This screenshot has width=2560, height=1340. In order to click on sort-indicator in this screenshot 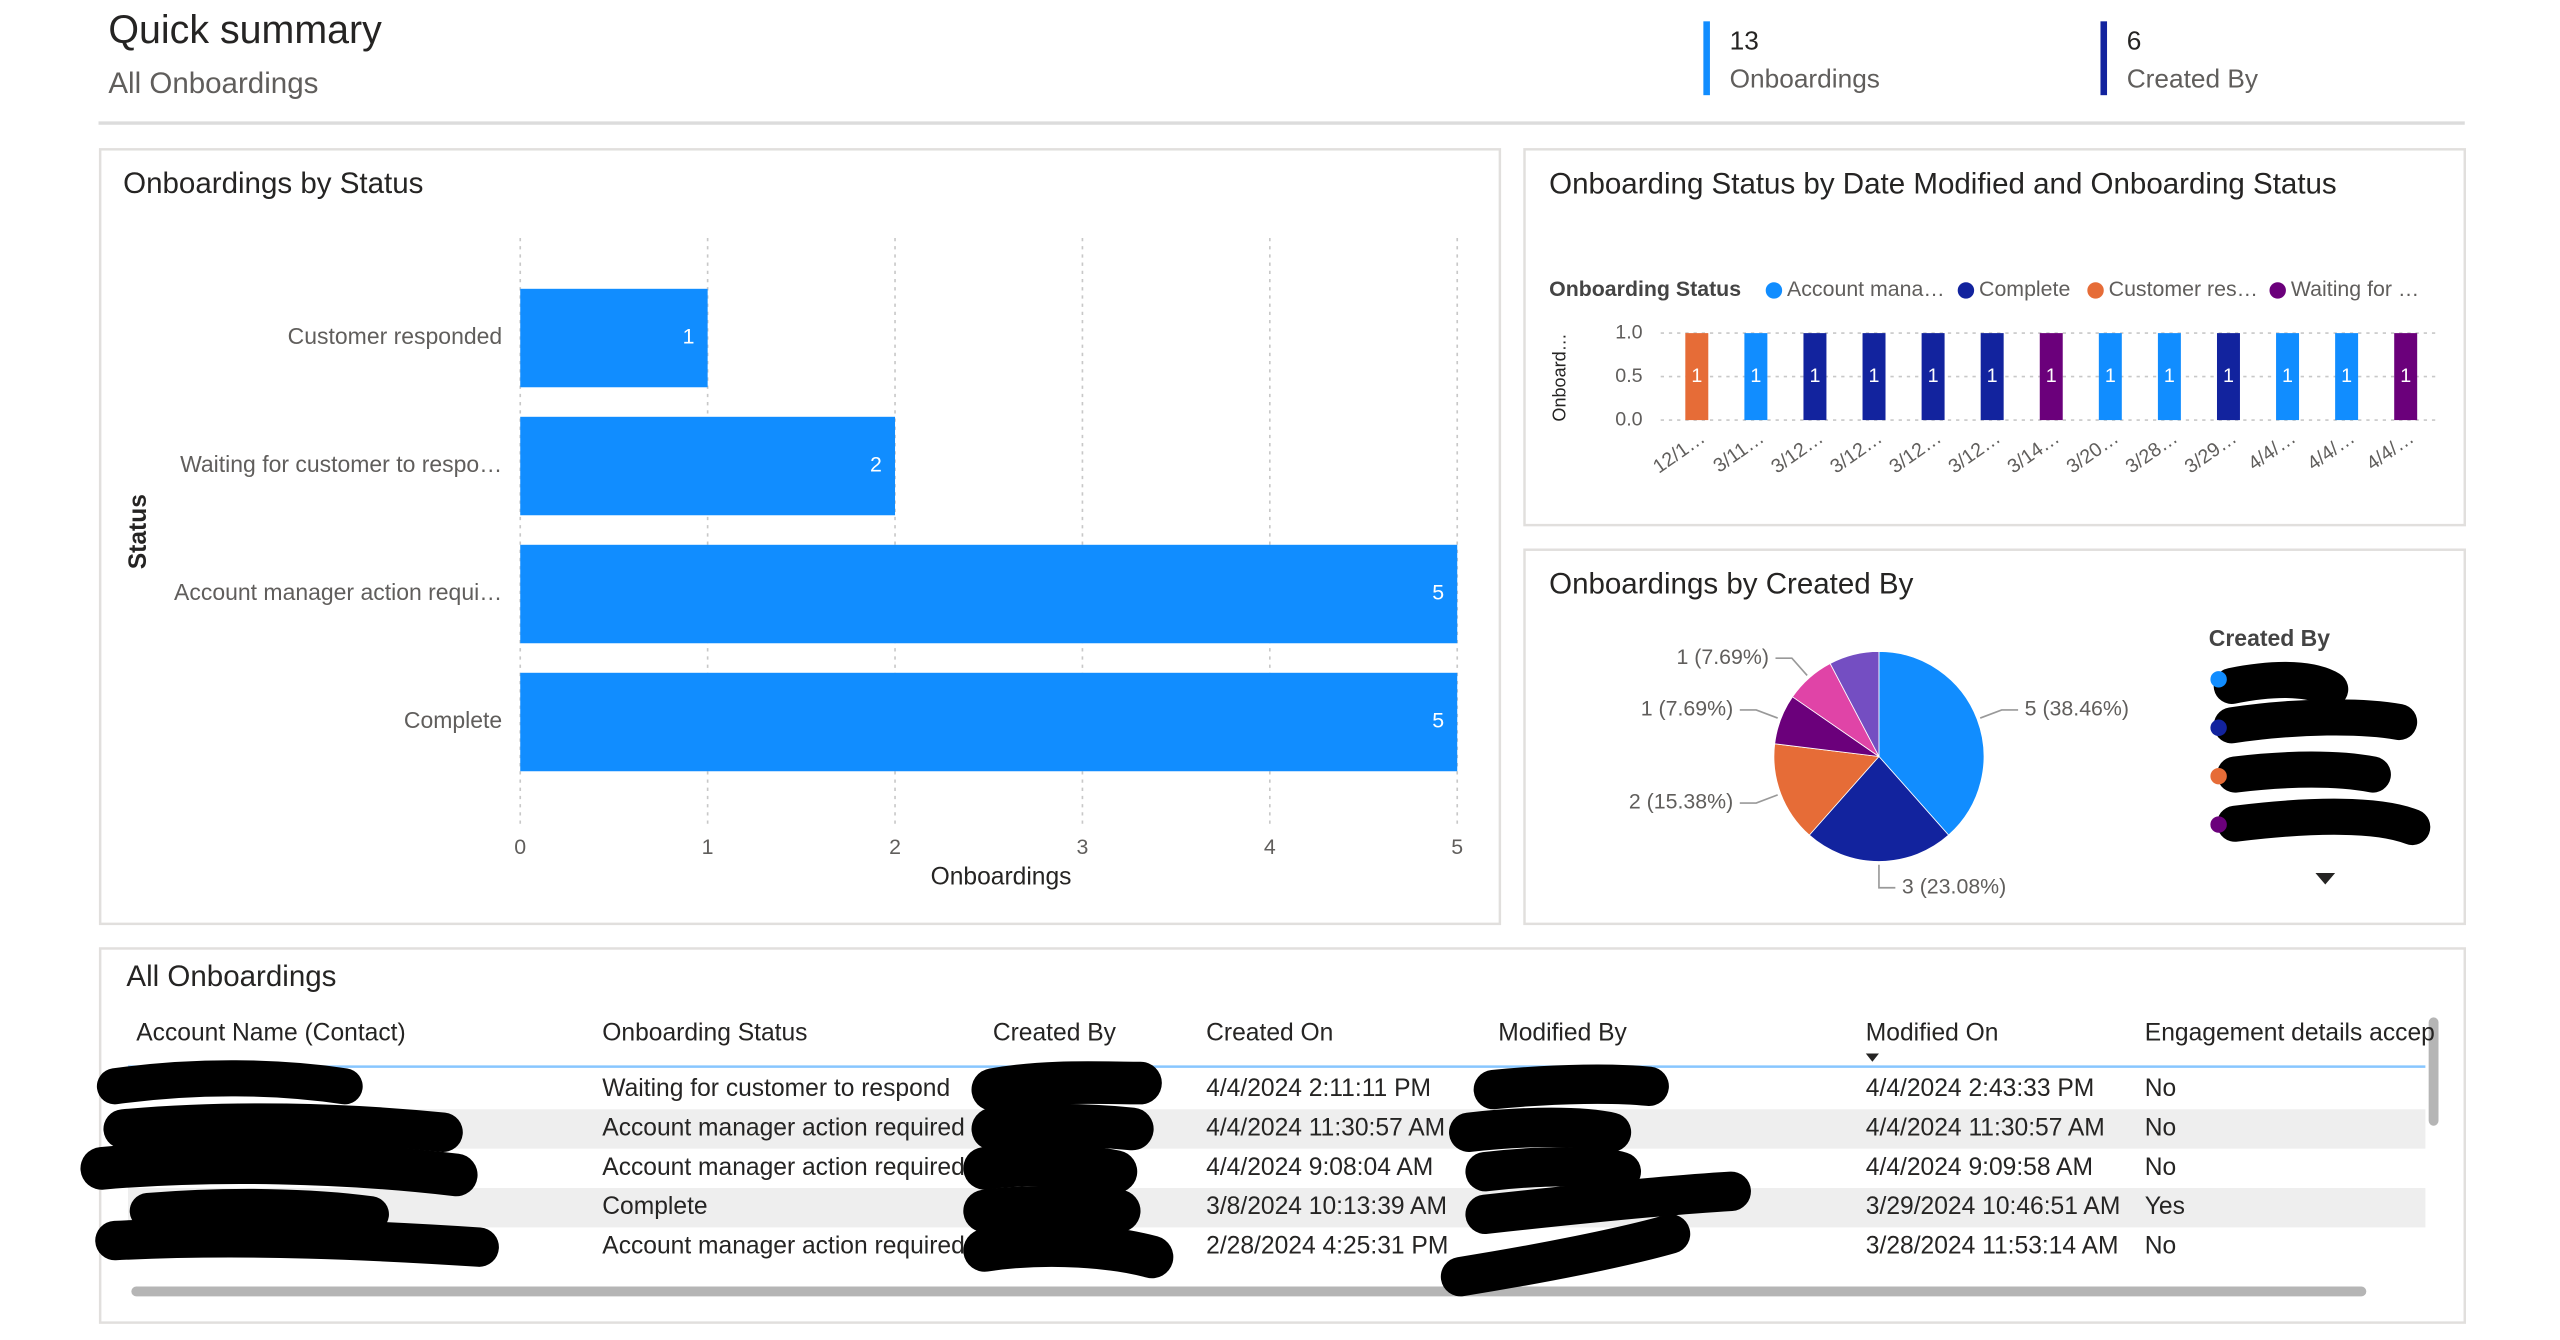, I will do `click(1872, 1057)`.